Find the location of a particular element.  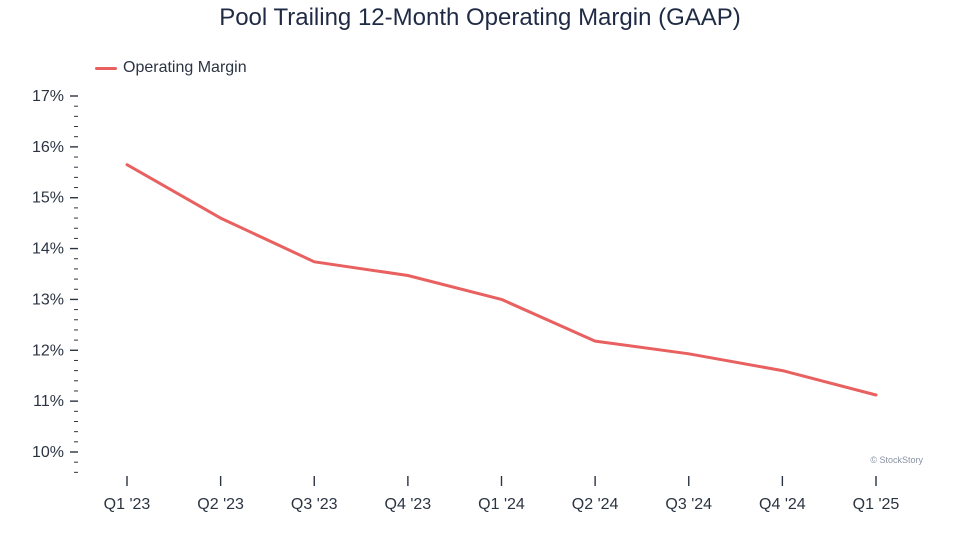

x-tick-label: Q1 '23 is located at coordinates (127, 504).